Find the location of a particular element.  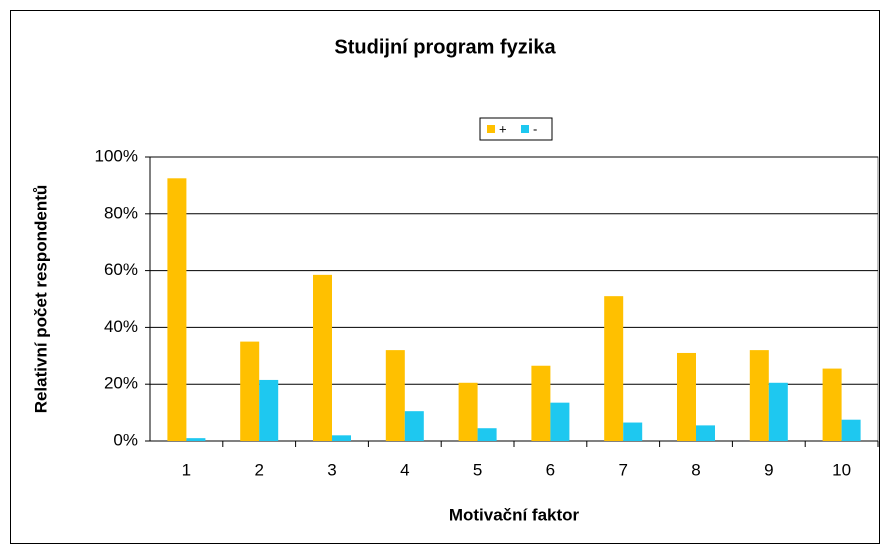

x-tick-label: 6 is located at coordinates (550, 469).